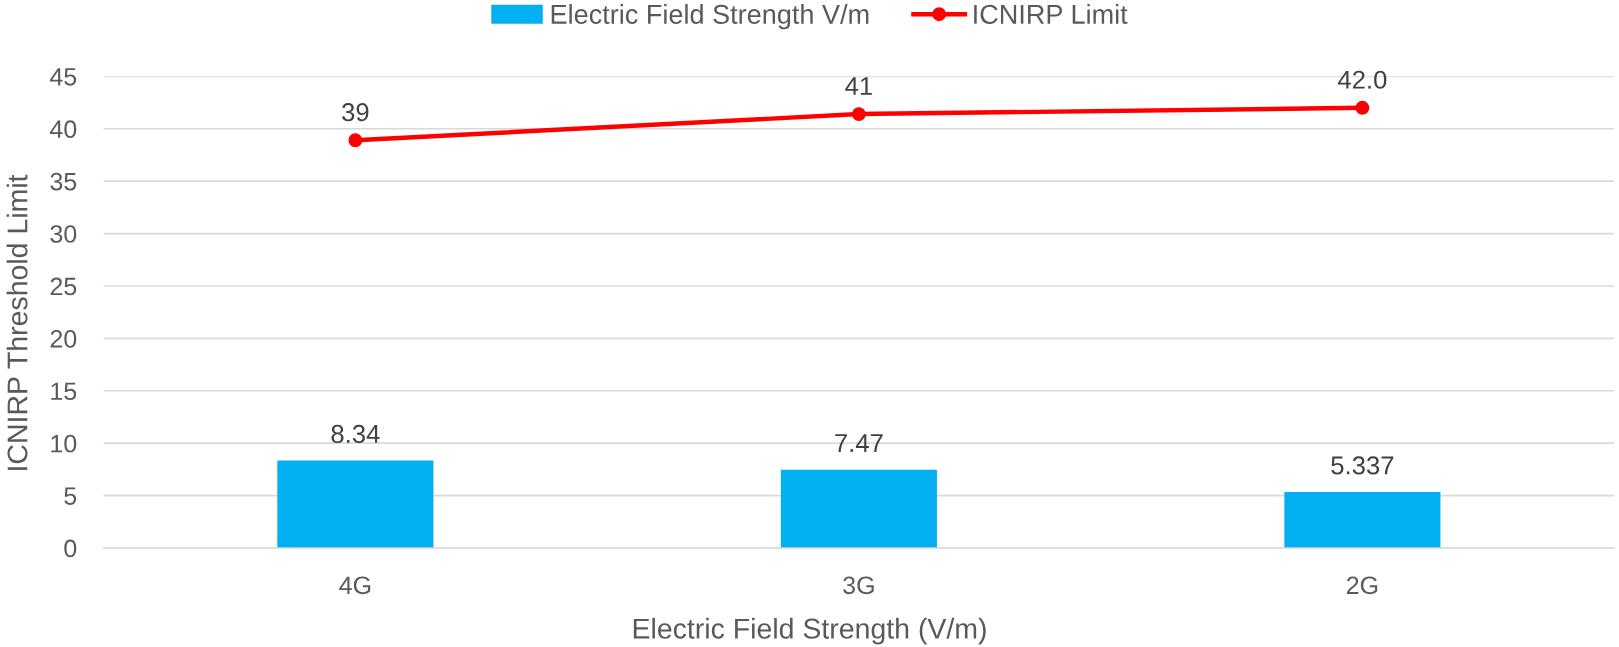  What do you see at coordinates (63, 338) in the screenshot?
I see `y-tick-label: 20` at bounding box center [63, 338].